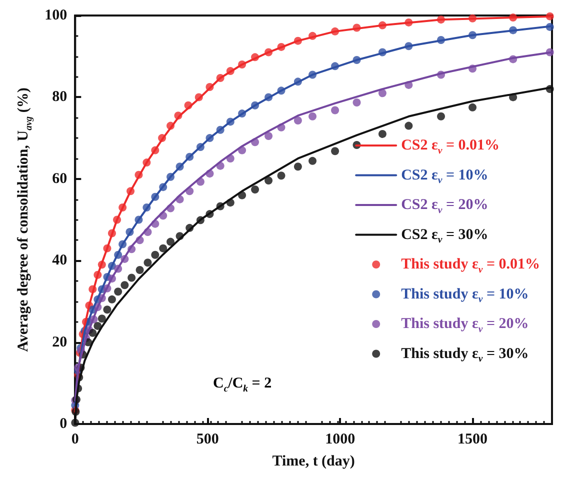 This screenshot has width=563, height=485. Describe the element at coordinates (60, 97) in the screenshot. I see `y-tick-label: 80` at that location.